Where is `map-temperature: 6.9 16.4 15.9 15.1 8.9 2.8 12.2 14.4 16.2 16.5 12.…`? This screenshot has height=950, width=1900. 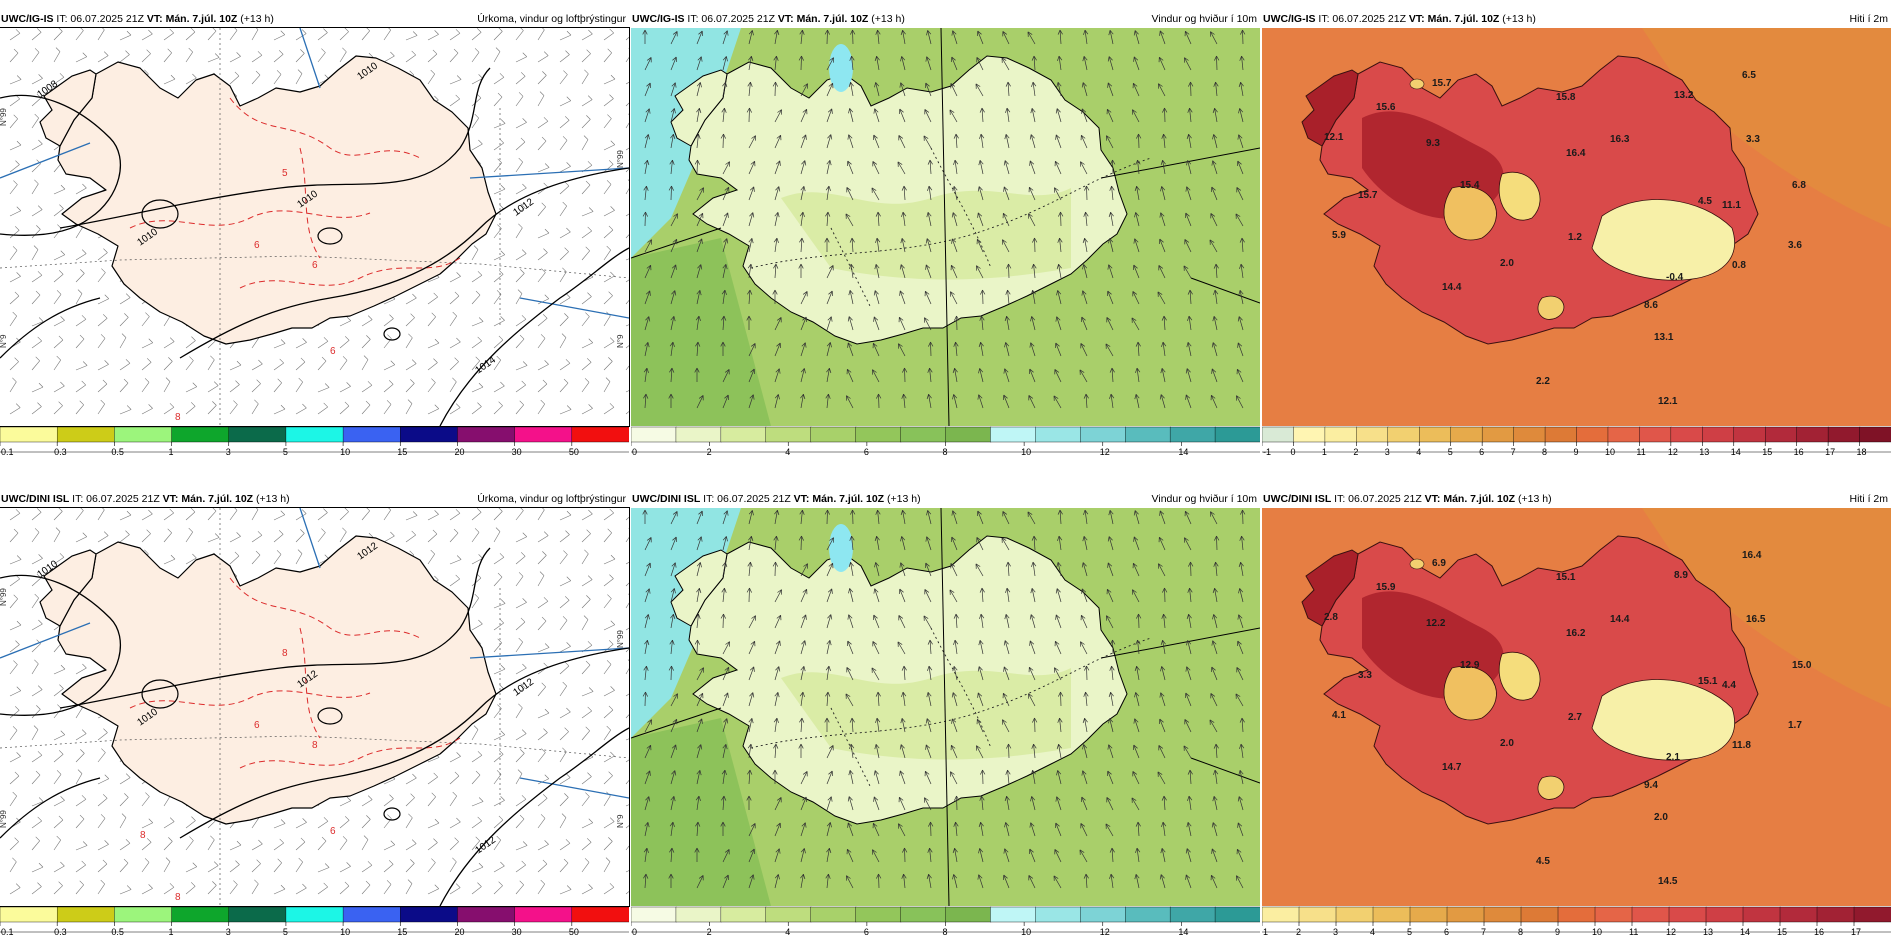 map-temperature: 6.9 16.4 15.9 15.1 8.9 2.8 12.2 14.4 16.2 16.5 12.… is located at coordinates (1576, 707).